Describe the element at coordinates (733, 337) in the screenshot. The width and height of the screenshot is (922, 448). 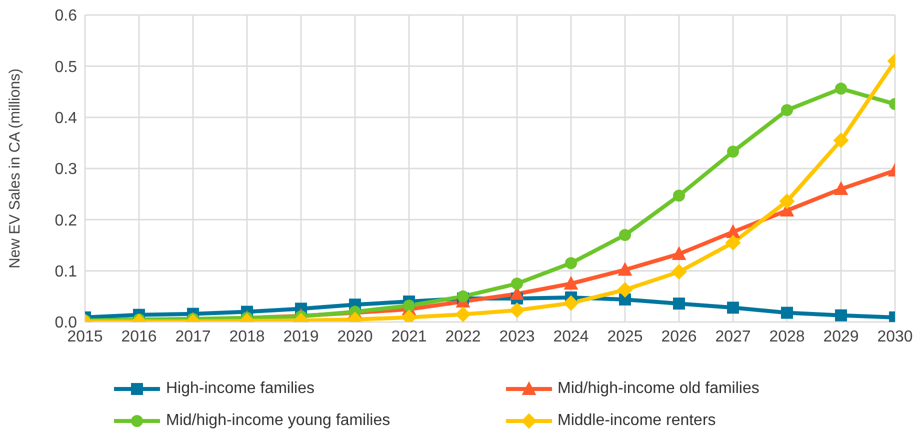
I see `x-tick-label: 2027` at that location.